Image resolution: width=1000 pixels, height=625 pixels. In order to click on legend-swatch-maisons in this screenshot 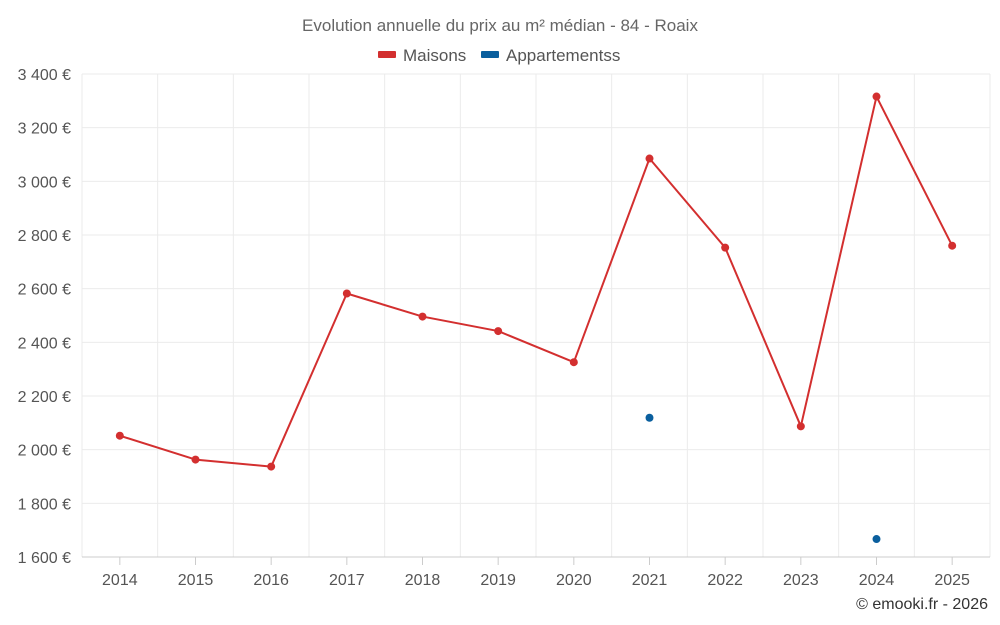, I will do `click(387, 54)`.